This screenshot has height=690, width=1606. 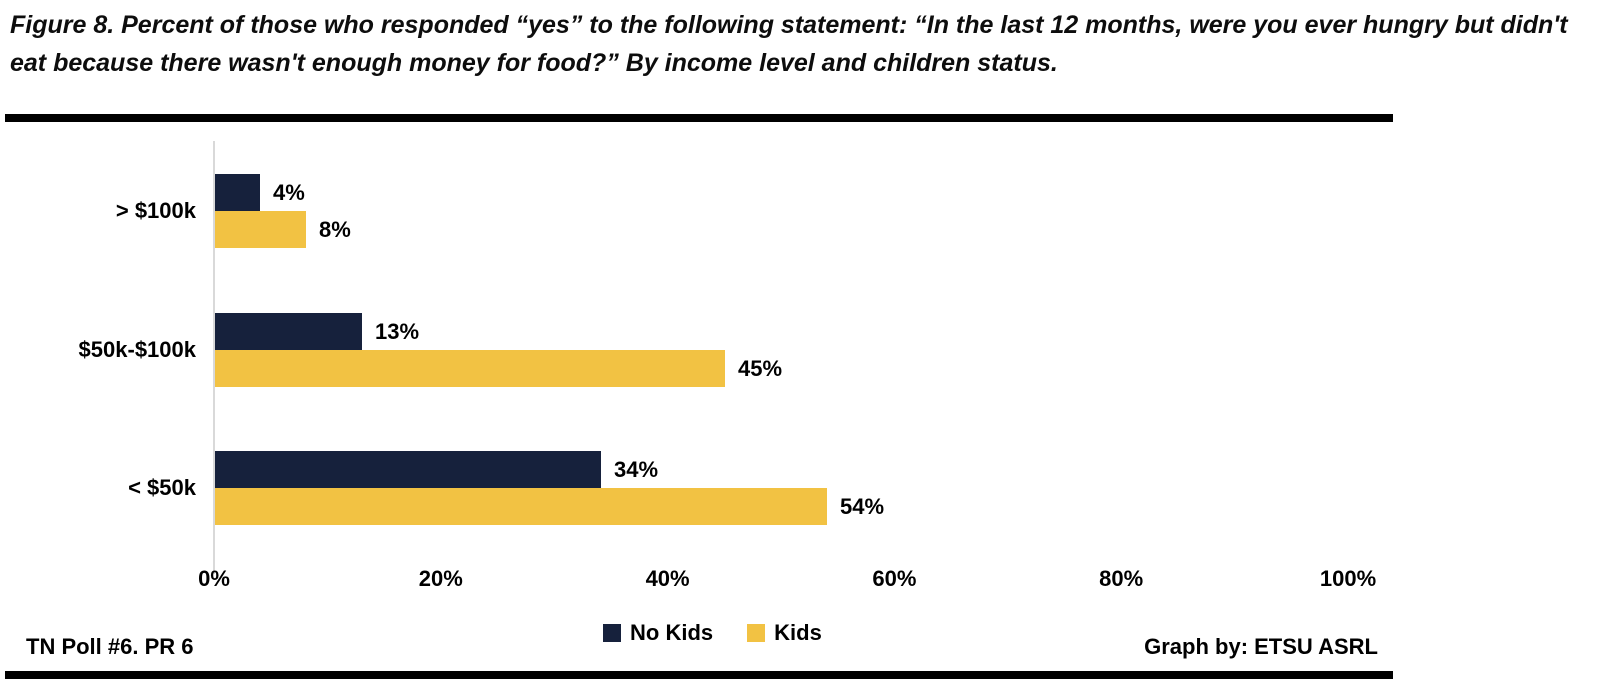 I want to click on category-label: < $50k, so click(x=162, y=487).